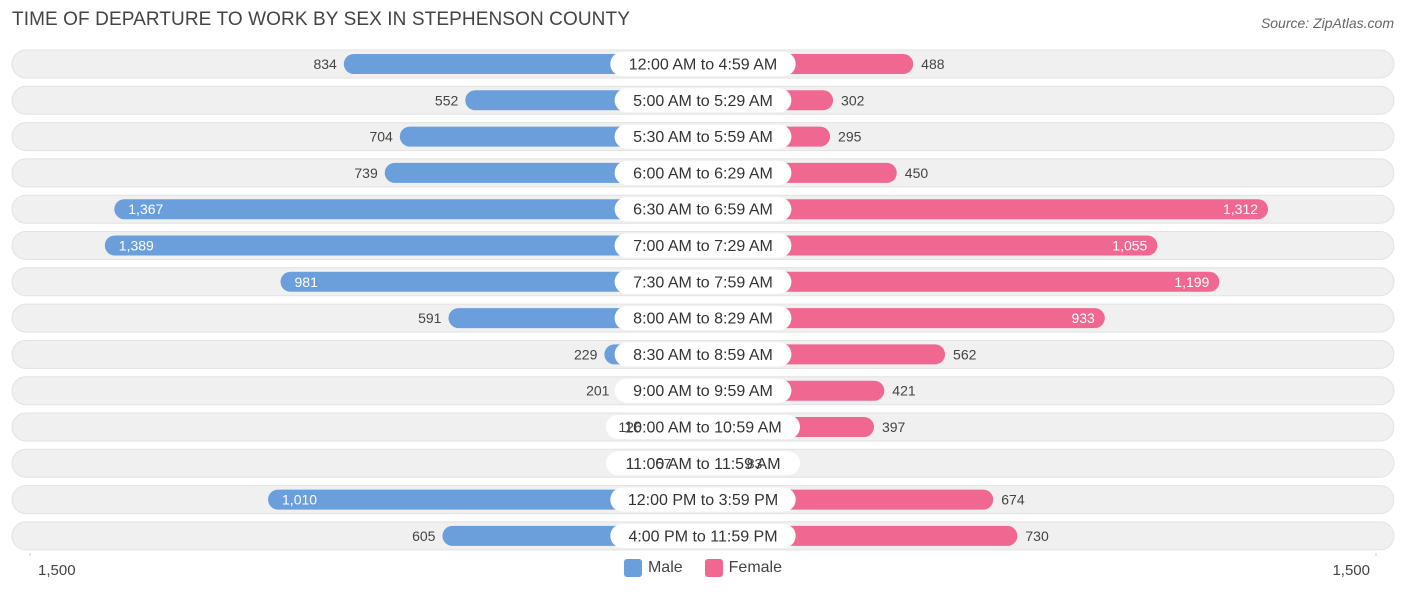 The height and width of the screenshot is (595, 1406). What do you see at coordinates (665, 567) in the screenshot?
I see `legend-label-male: Male` at bounding box center [665, 567].